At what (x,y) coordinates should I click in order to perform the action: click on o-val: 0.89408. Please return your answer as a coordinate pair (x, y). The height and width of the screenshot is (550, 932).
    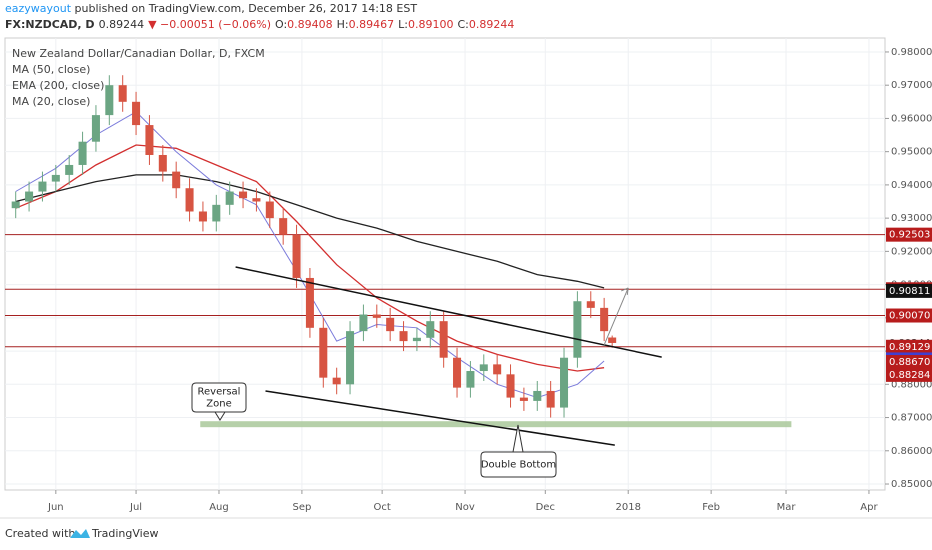
    Looking at the image, I should click on (310, 24).